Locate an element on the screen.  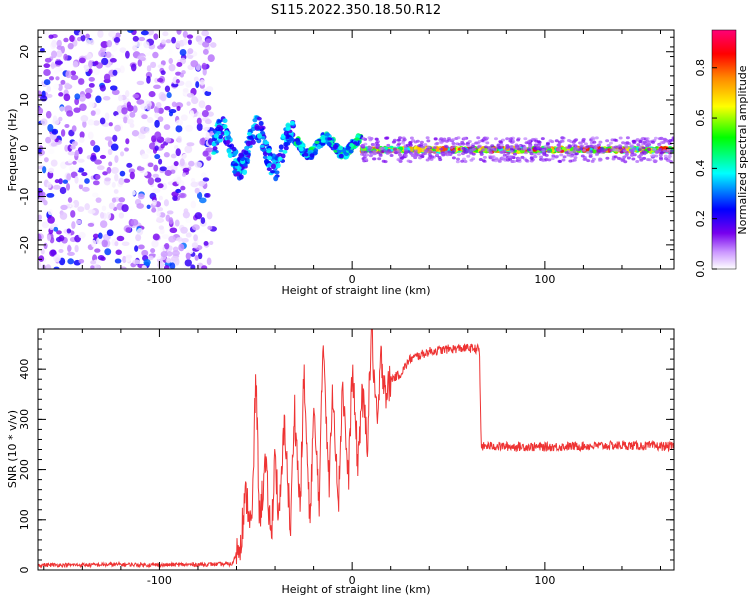
spectrogram-xlabel: Height of straight line (km) is located at coordinates (355, 290).